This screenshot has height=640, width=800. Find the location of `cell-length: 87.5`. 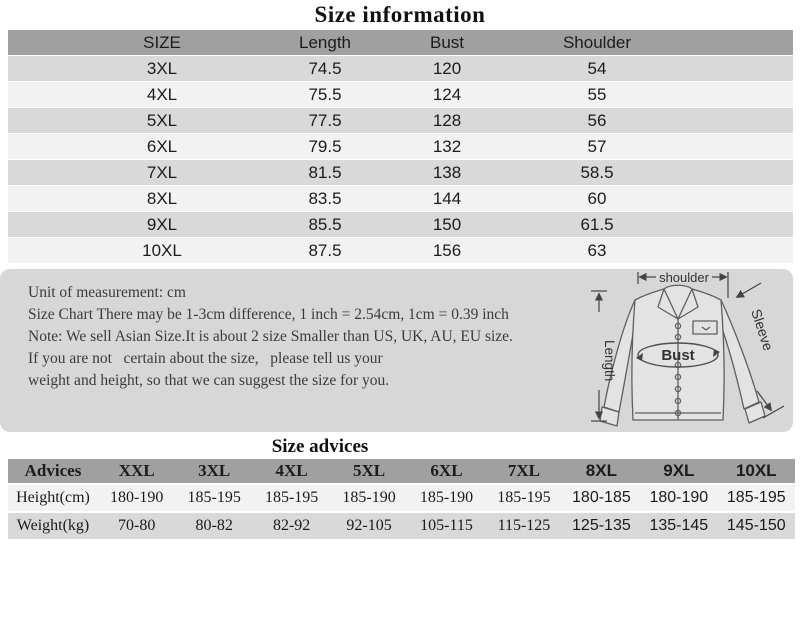

cell-length: 87.5 is located at coordinates (325, 250).